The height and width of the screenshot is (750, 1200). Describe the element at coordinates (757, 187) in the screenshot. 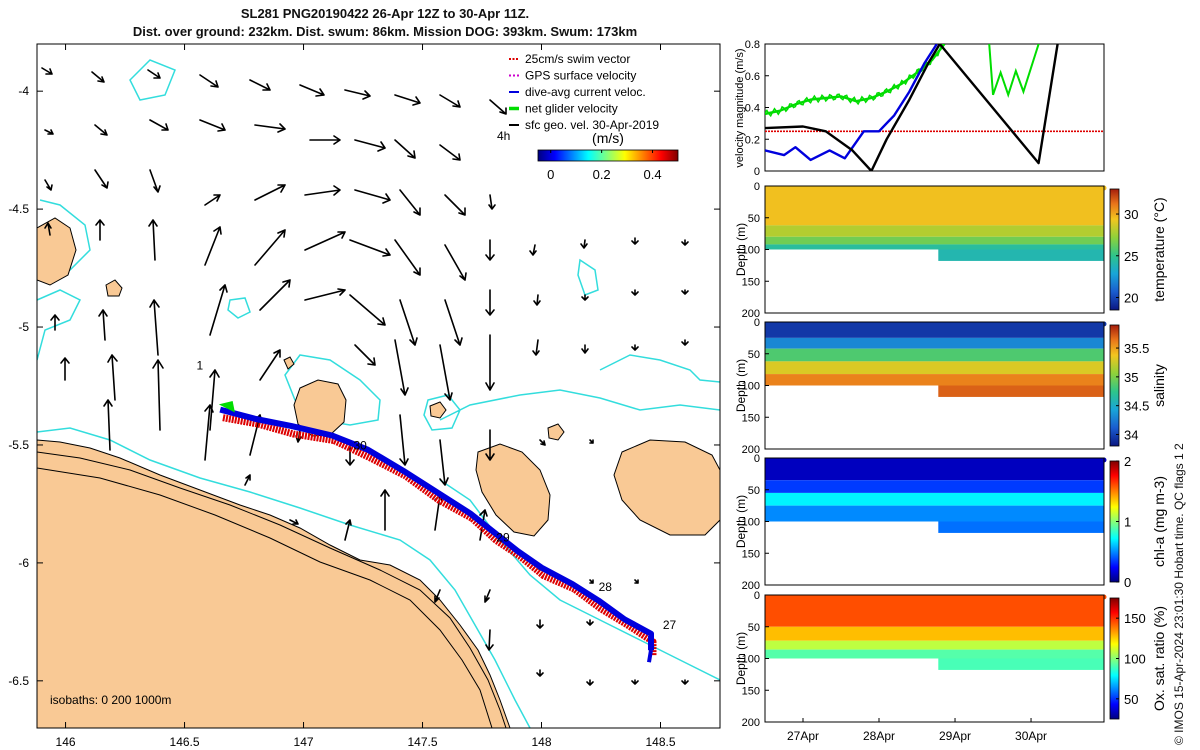

I see `temperature-ytick-label: 0` at that location.